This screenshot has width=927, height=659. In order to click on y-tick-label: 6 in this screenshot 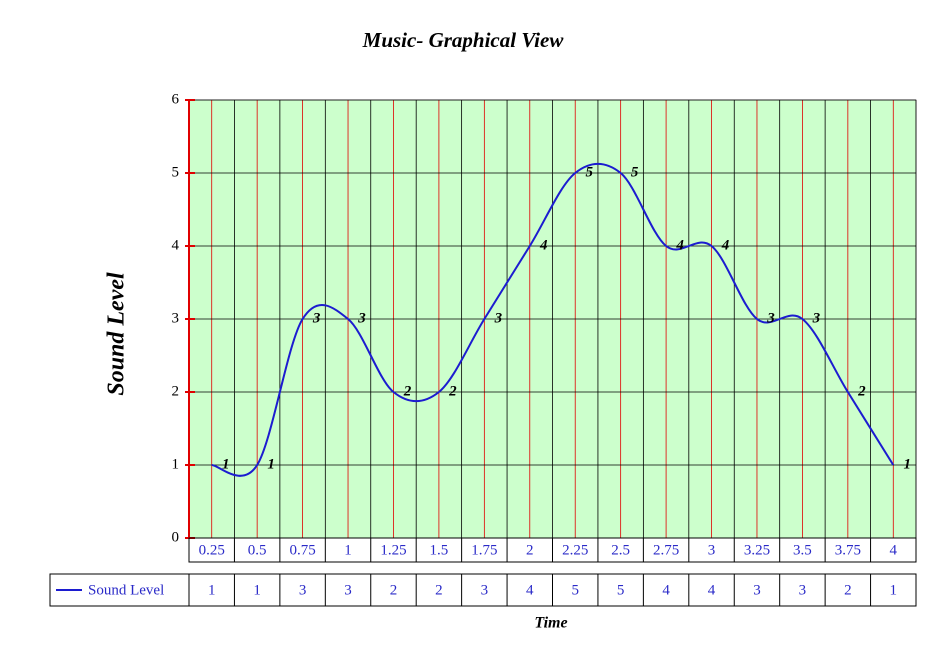, I will do `click(176, 99)`.